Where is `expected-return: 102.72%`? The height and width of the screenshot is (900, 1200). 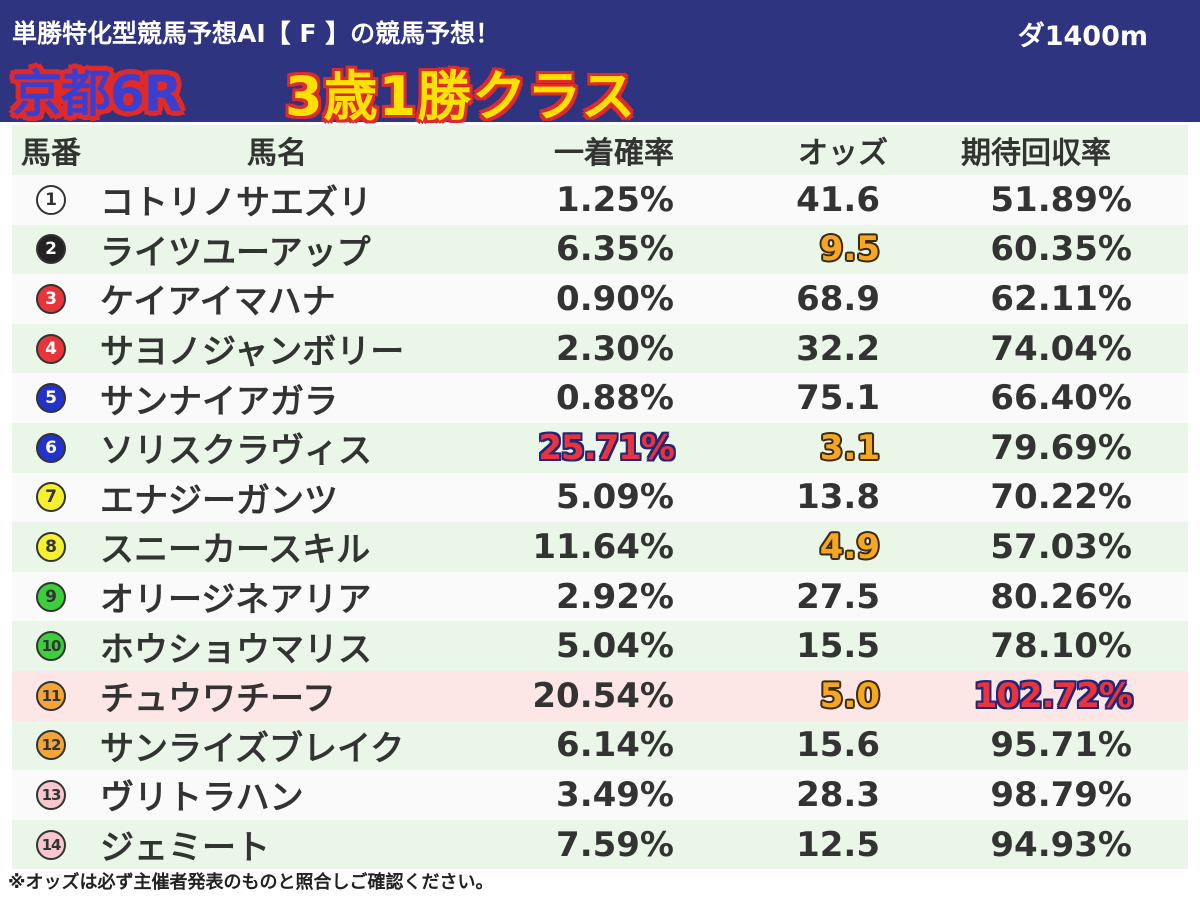
expected-return: 102.72% is located at coordinates (1053, 695).